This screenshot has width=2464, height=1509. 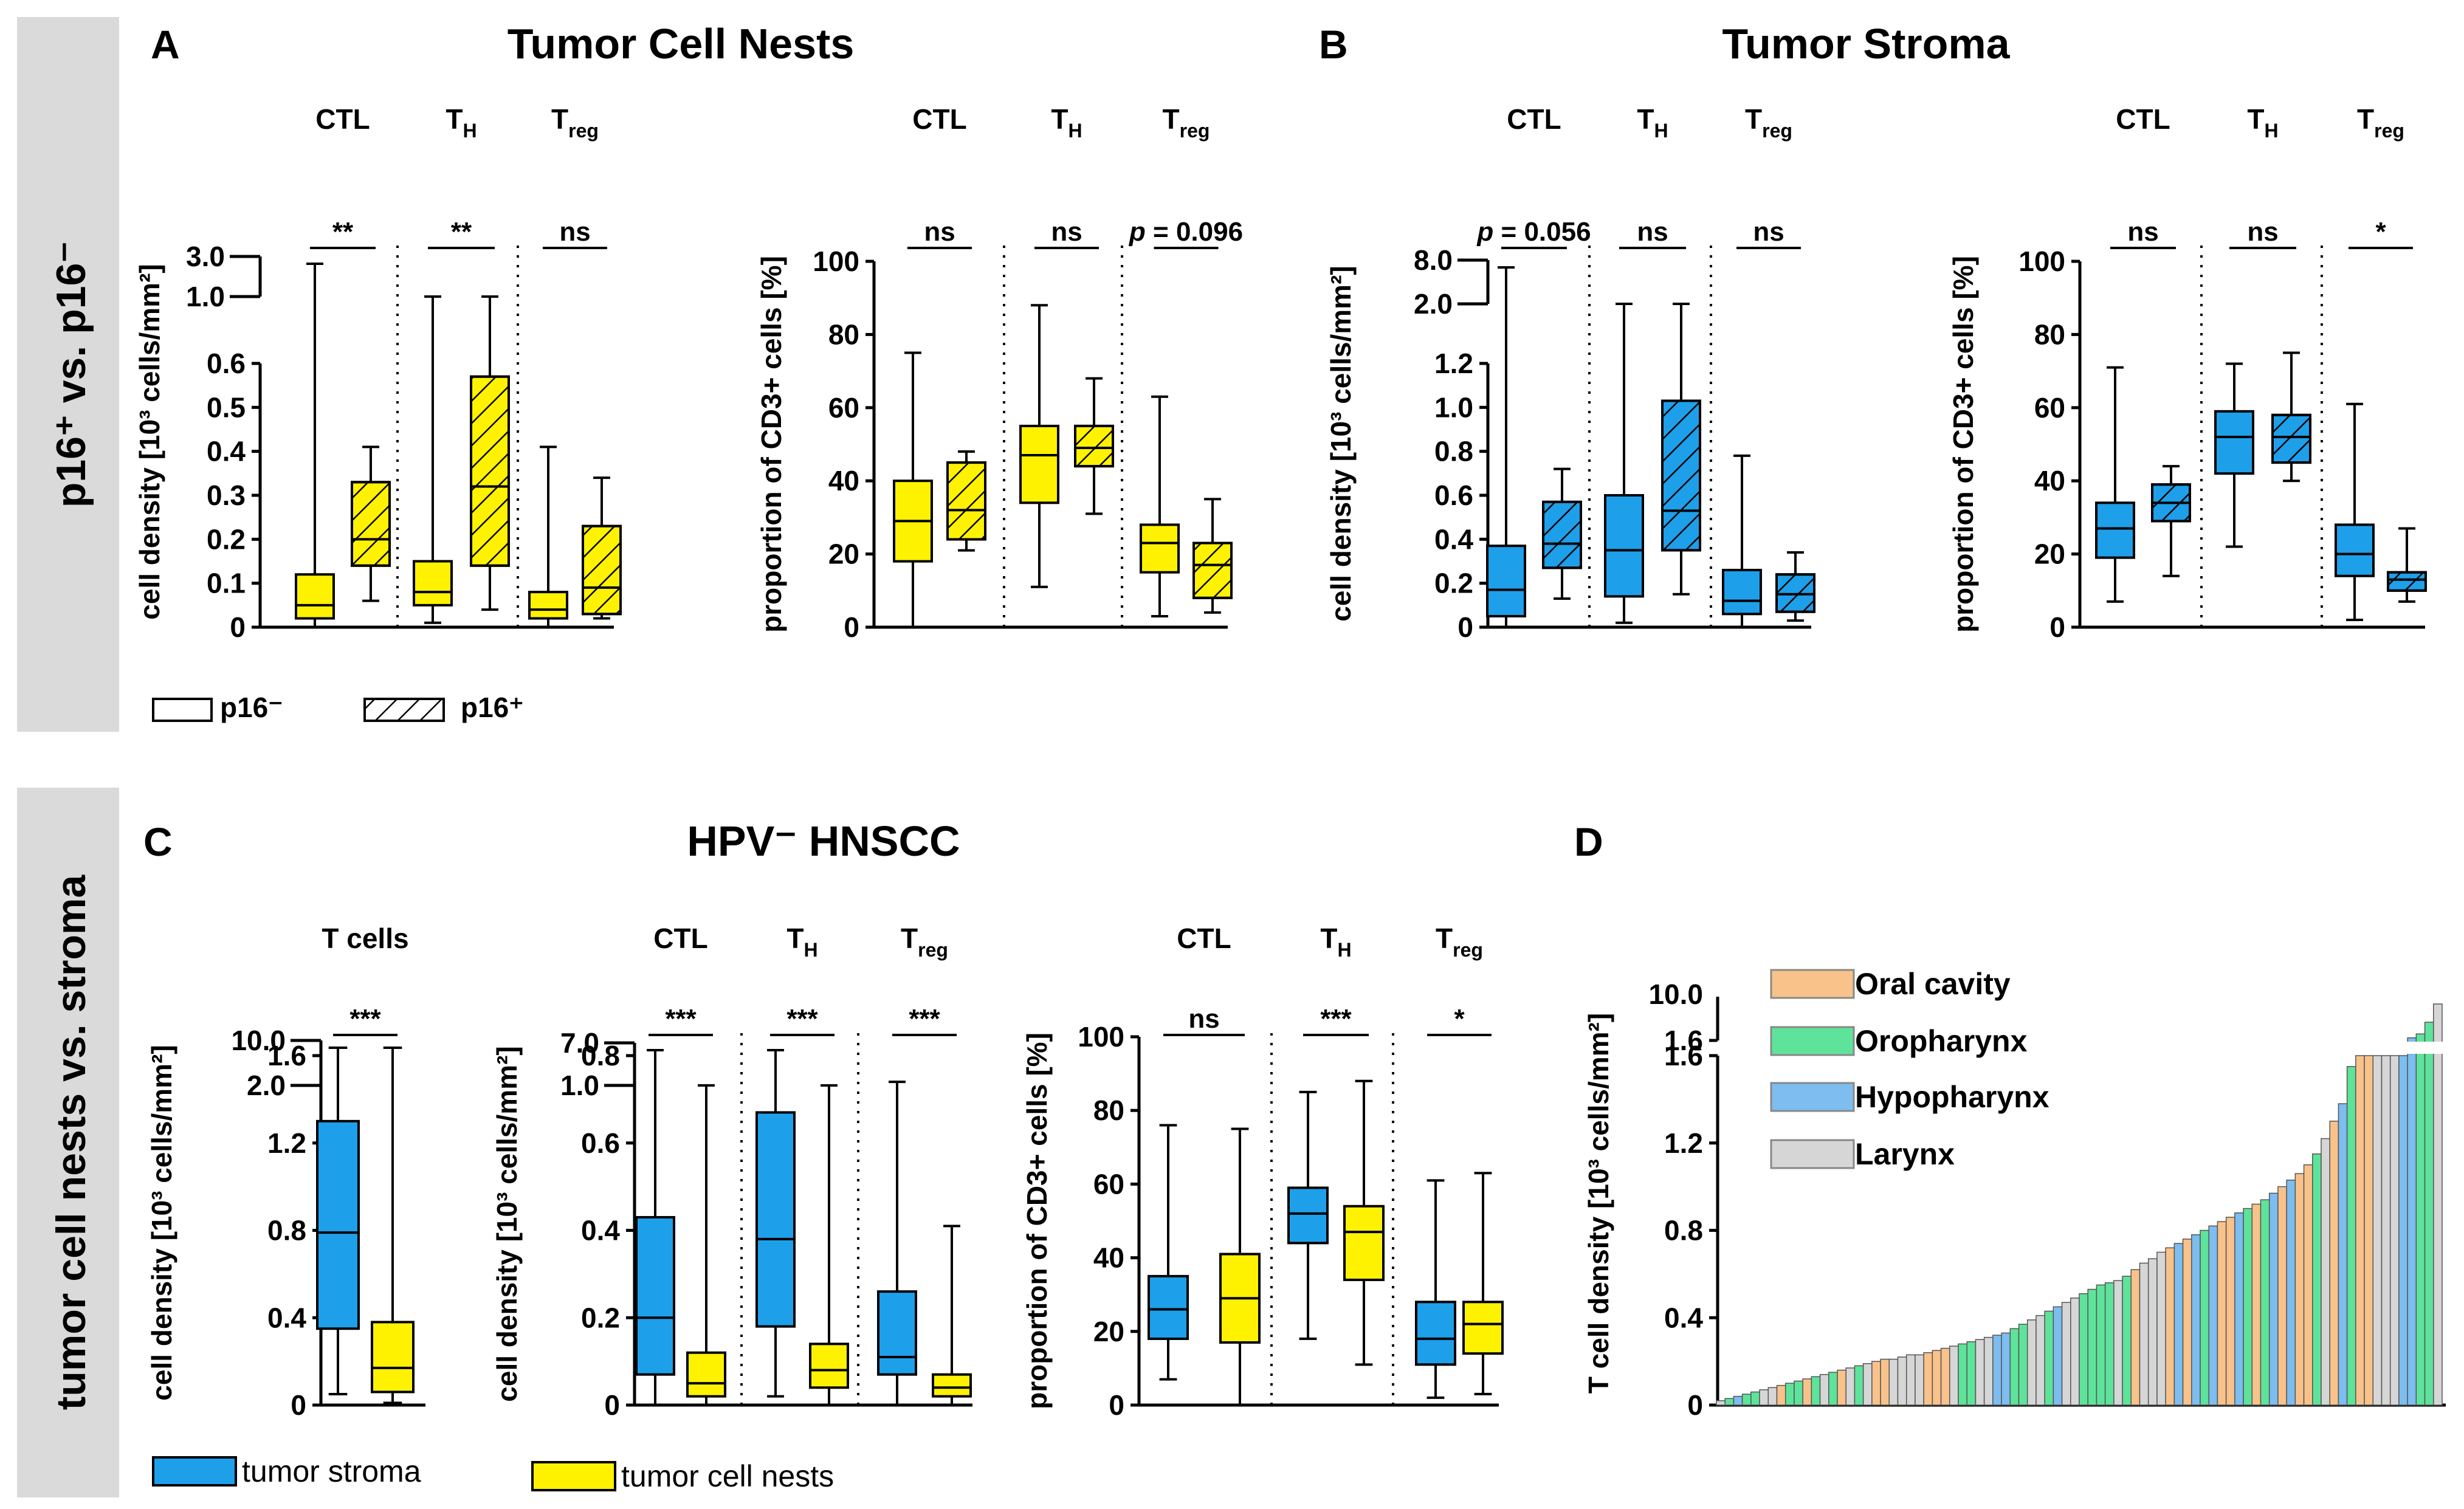 I want to click on stat-label: **, so click(x=343, y=232).